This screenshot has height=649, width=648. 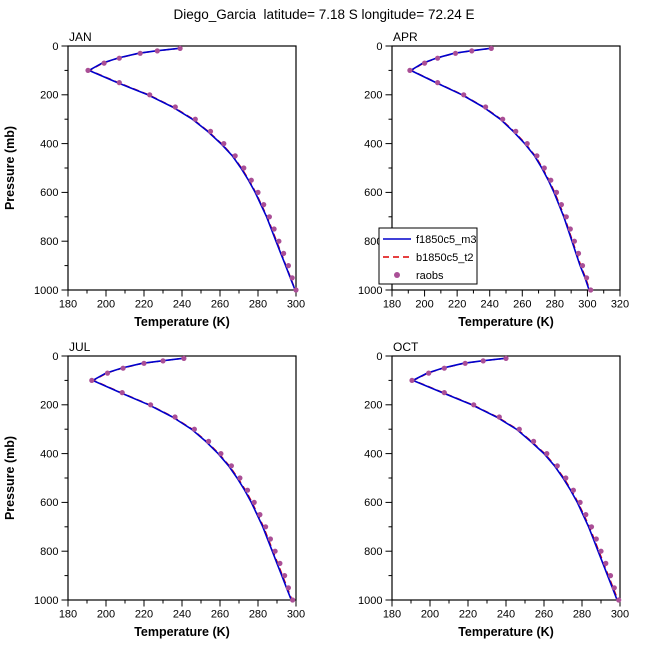 What do you see at coordinates (373, 406) in the screenshot?
I see `y-tick-label: 200` at bounding box center [373, 406].